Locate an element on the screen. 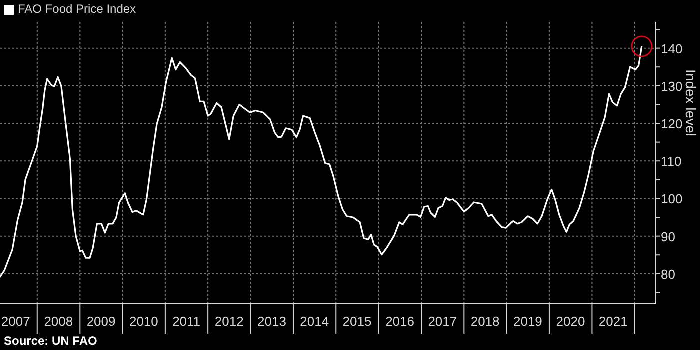  x-tick-label: 2008 is located at coordinates (59, 321).